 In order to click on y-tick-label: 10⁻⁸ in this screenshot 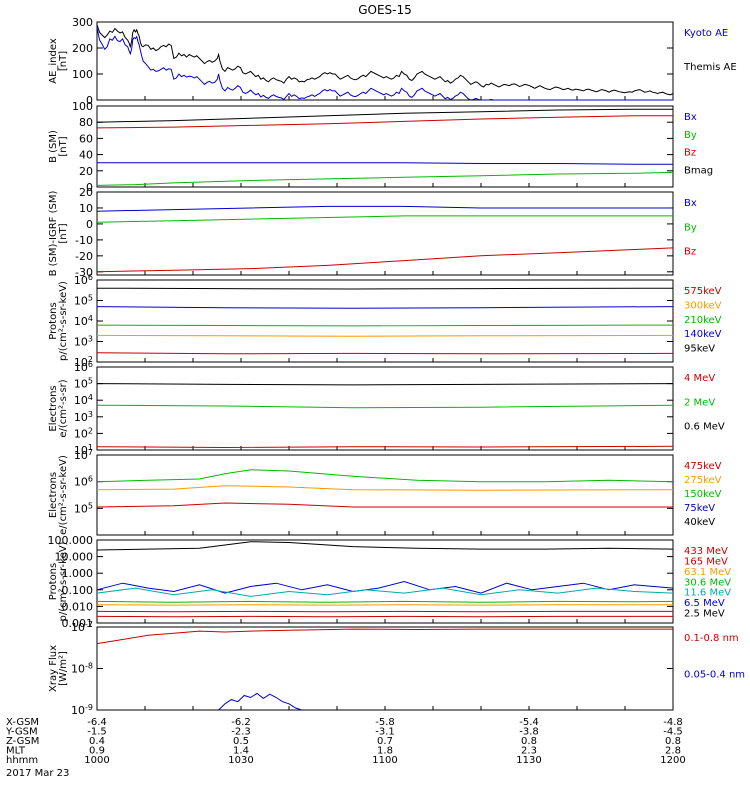, I will do `click(82, 668)`.